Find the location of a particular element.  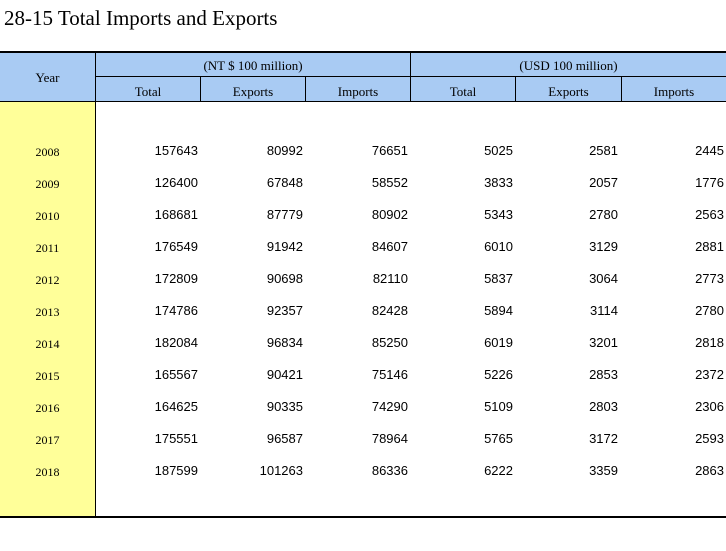

year-cell: 2014 is located at coordinates (47, 344).